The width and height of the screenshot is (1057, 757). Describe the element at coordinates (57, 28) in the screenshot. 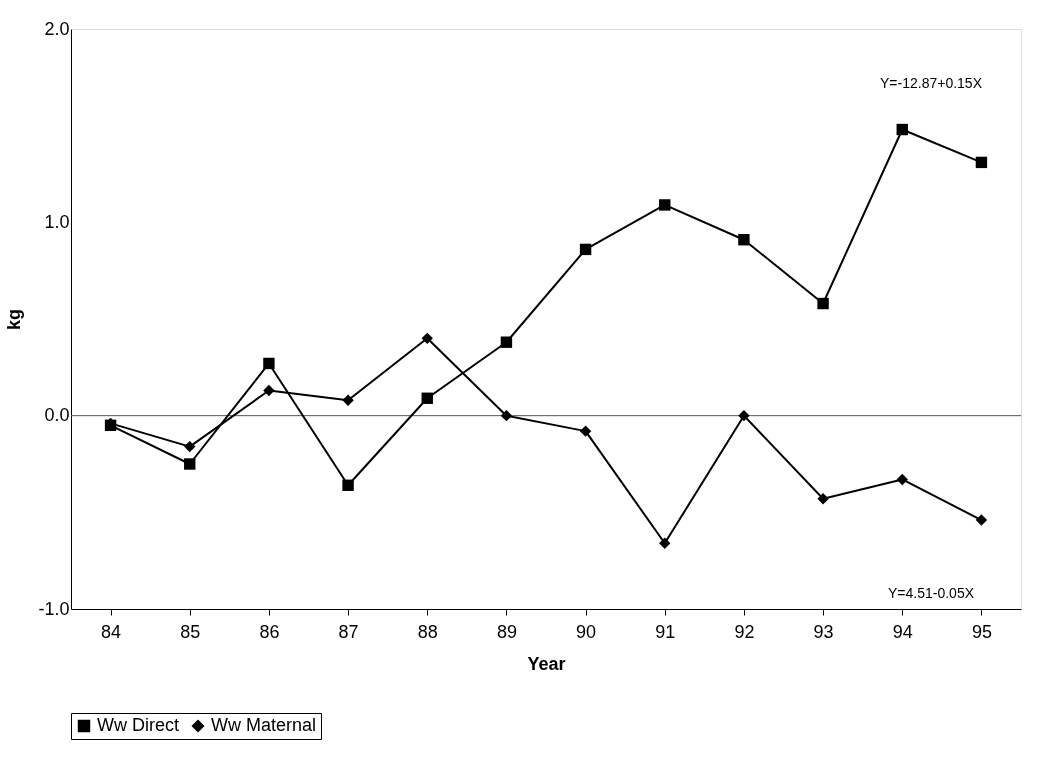

I see `y-tick-label: 2.0` at that location.